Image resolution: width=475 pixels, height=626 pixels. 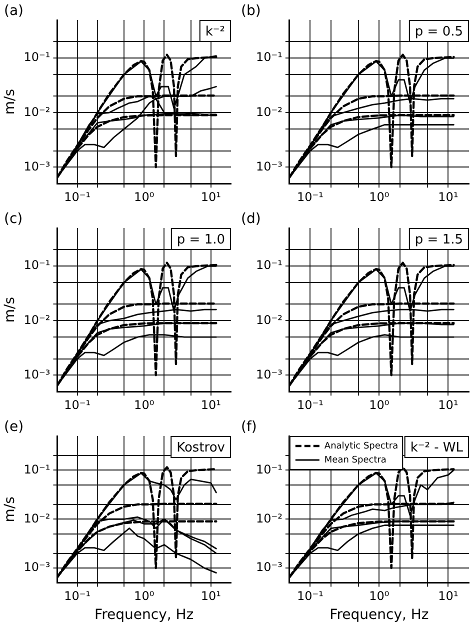 What do you see at coordinates (251, 219) in the screenshot?
I see `chart-title: (d)` at bounding box center [251, 219].